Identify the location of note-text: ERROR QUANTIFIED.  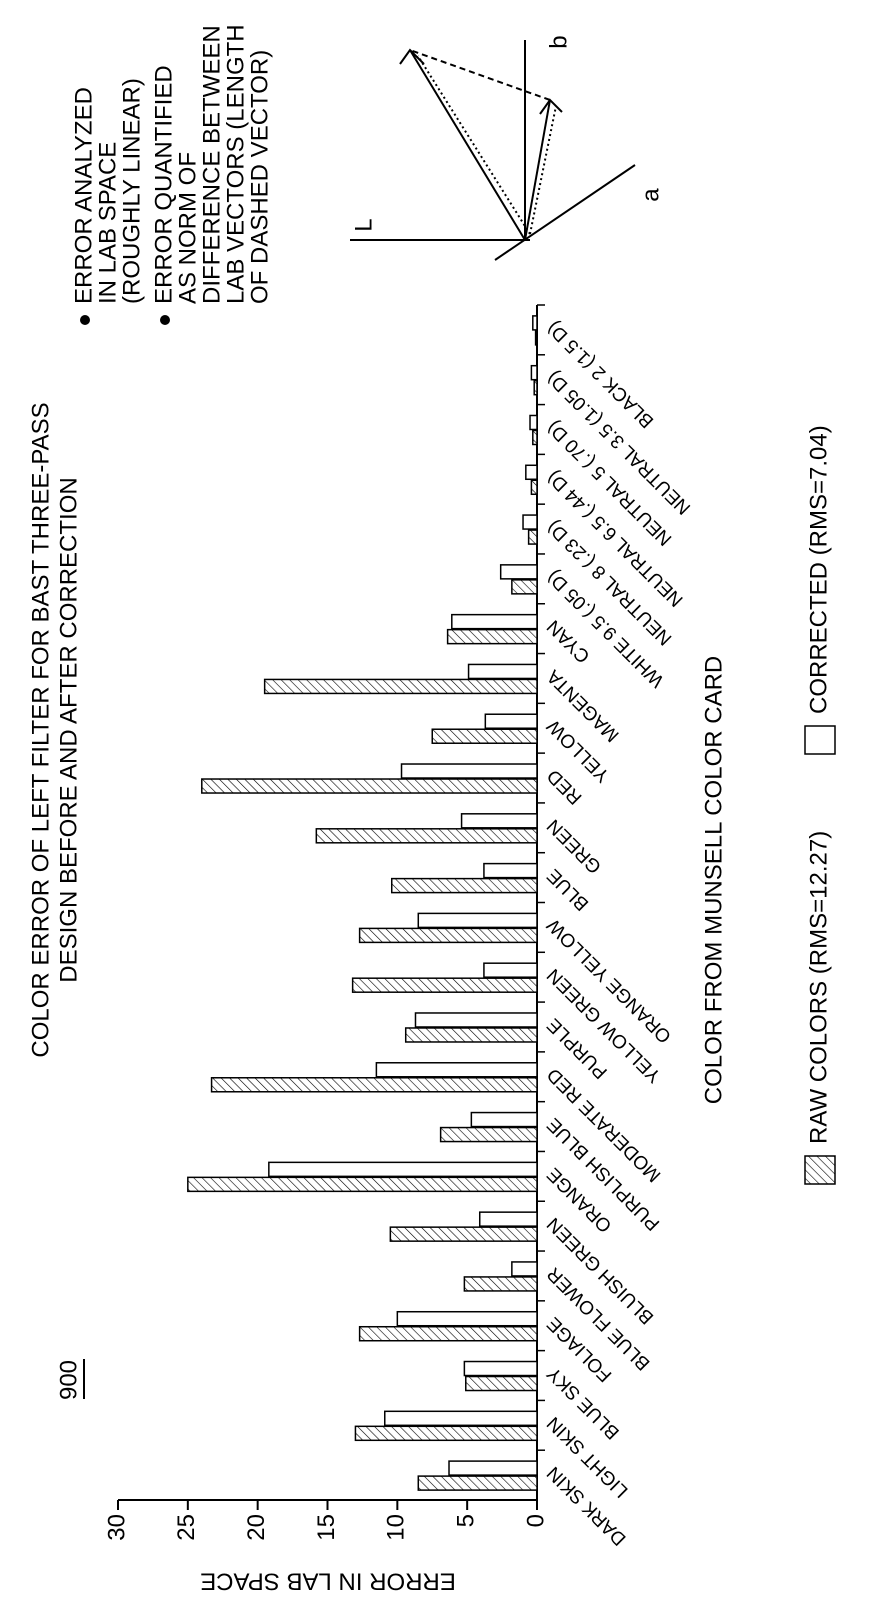
(163, 184).